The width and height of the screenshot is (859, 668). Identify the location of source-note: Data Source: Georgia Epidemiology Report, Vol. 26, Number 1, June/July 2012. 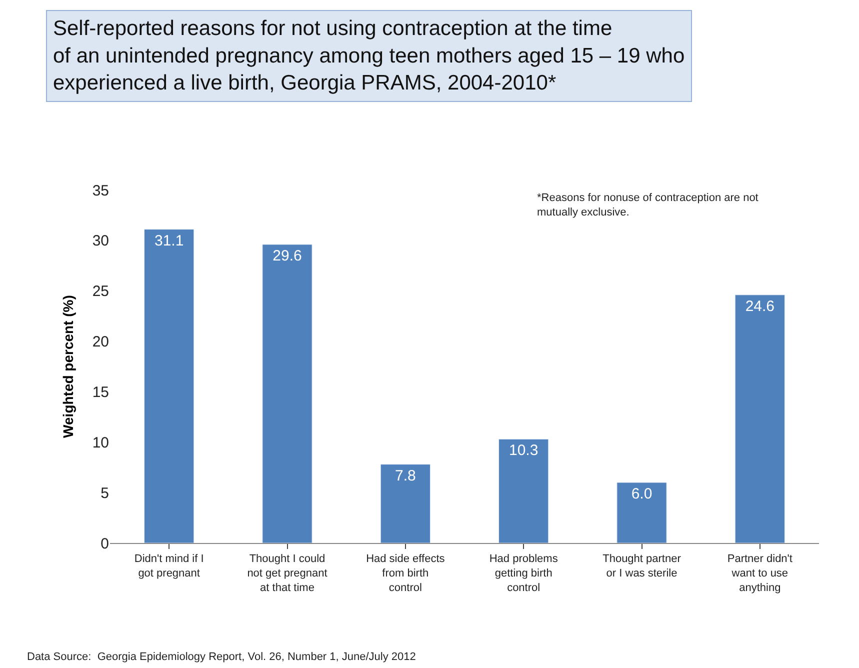
(221, 657).